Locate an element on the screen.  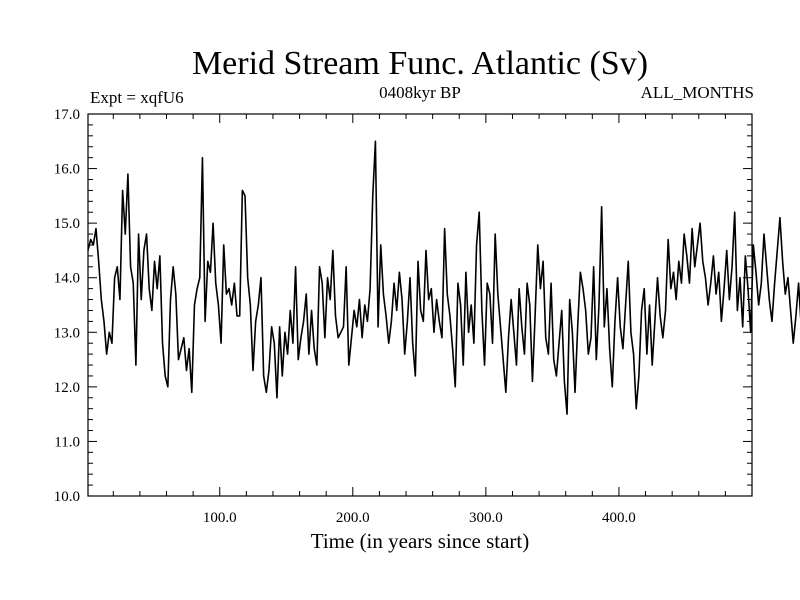
y-tick-label: 11.0 is located at coordinates (67, 442).